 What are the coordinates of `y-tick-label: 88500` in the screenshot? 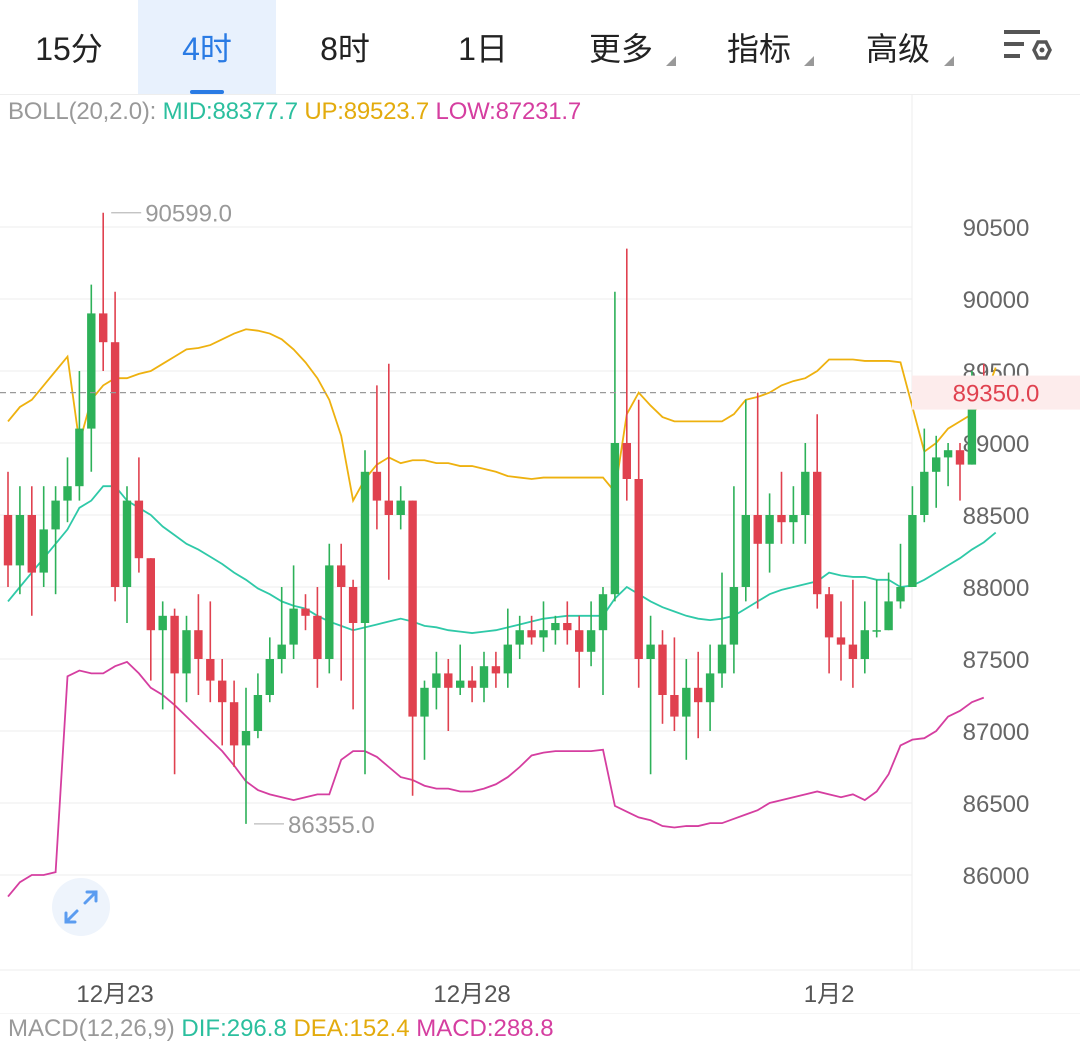 It's located at (996, 516).